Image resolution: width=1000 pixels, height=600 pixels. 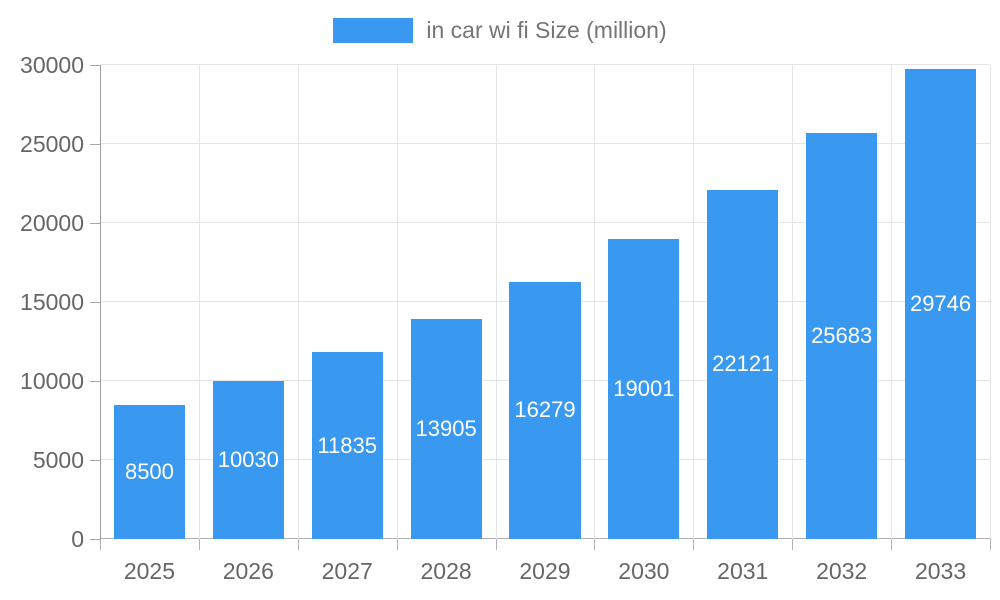 I want to click on bar: 19001, so click(x=644, y=388).